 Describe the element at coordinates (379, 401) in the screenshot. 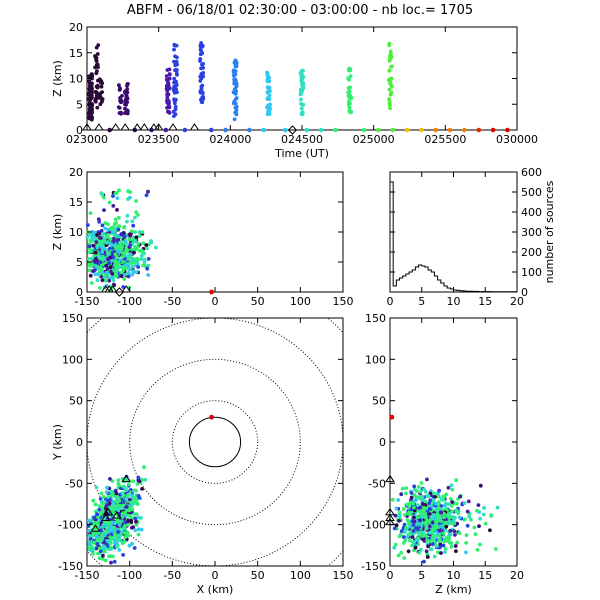

I see `z-y-ytick-label: 50` at that location.